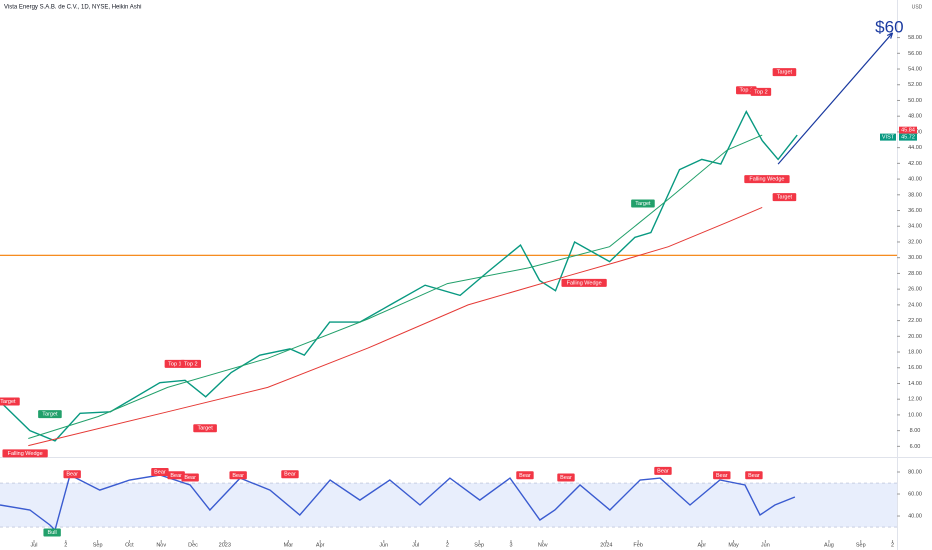 This screenshot has height=550, width=932. I want to click on annotation-label: Bull, so click(52, 533).